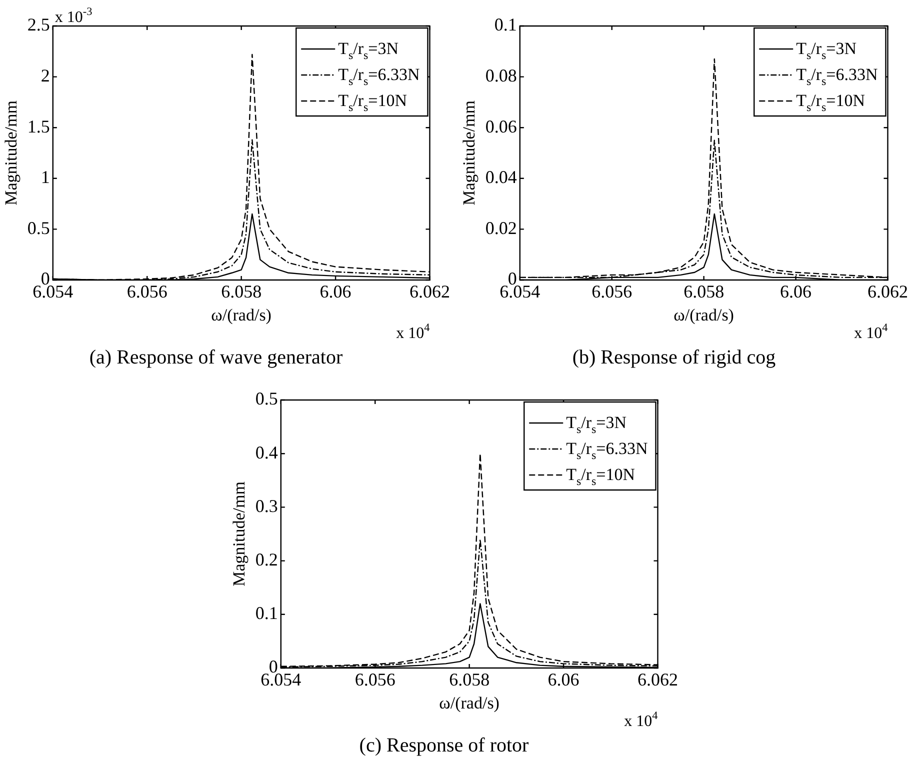  What do you see at coordinates (266, 560) in the screenshot?
I see `y-tick-label: 0.2` at bounding box center [266, 560].